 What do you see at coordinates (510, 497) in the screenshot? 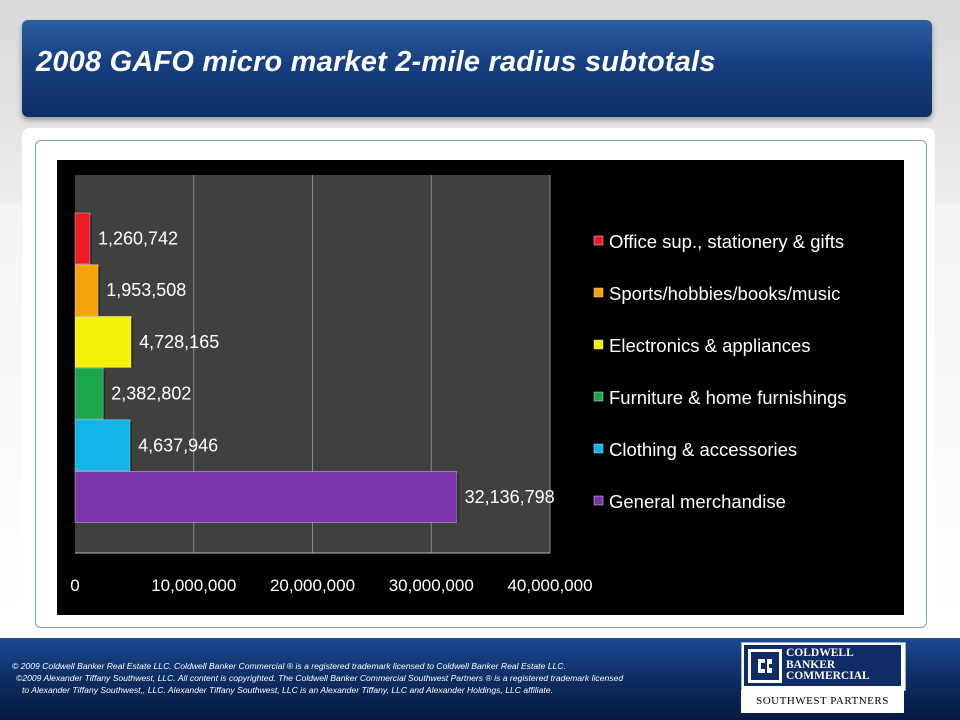
I see `data-label: 32,136,798` at bounding box center [510, 497].